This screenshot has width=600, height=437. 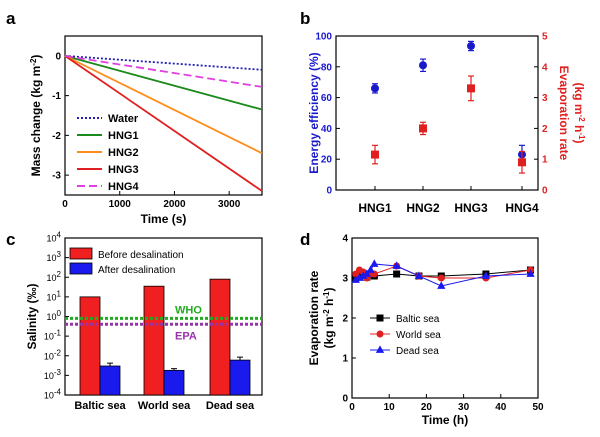 I want to click on y-tick-label-a: -3, so click(x=56, y=176).